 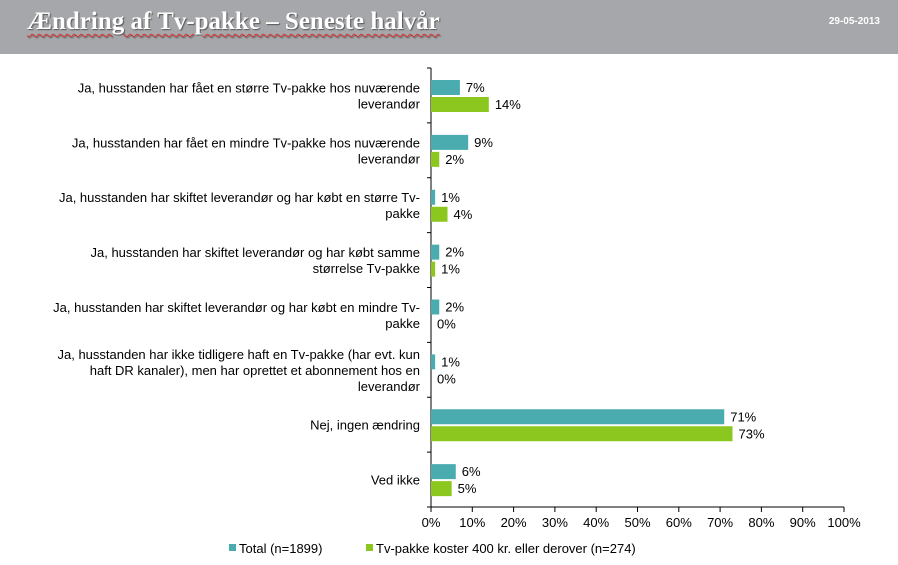 What do you see at coordinates (844, 522) in the screenshot?
I see `x-tick-label: 100%` at bounding box center [844, 522].